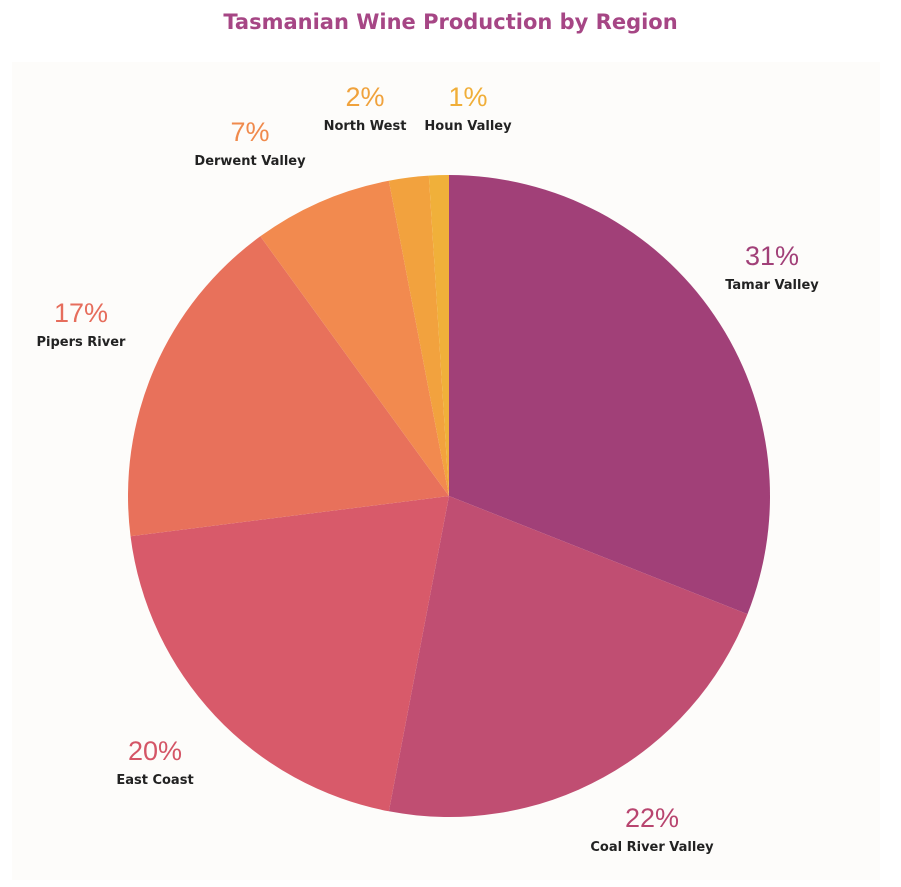  What do you see at coordinates (82, 342) in the screenshot?
I see `pie-region-label: Pipers River` at bounding box center [82, 342].